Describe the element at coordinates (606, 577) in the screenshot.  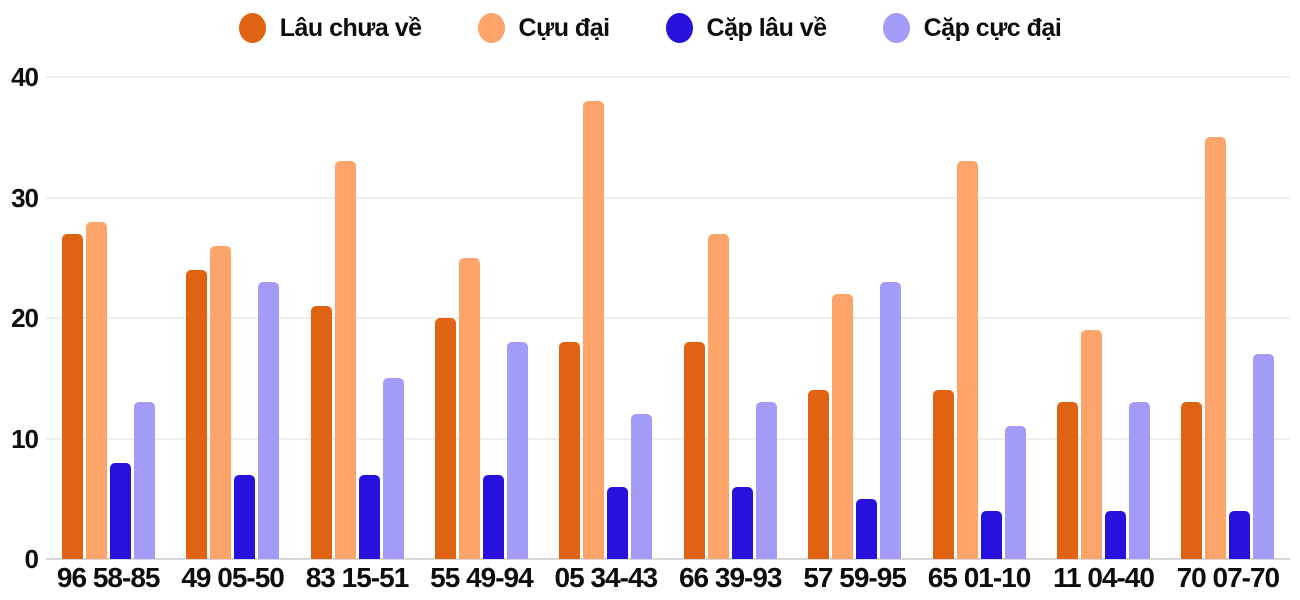
I see `x-axis-category-label: 05 34-43` at that location.